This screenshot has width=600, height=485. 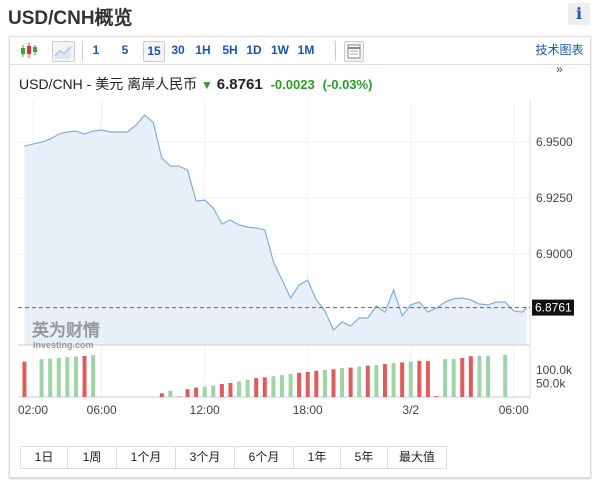 I want to click on price-change: -0.0023, so click(x=292, y=84).